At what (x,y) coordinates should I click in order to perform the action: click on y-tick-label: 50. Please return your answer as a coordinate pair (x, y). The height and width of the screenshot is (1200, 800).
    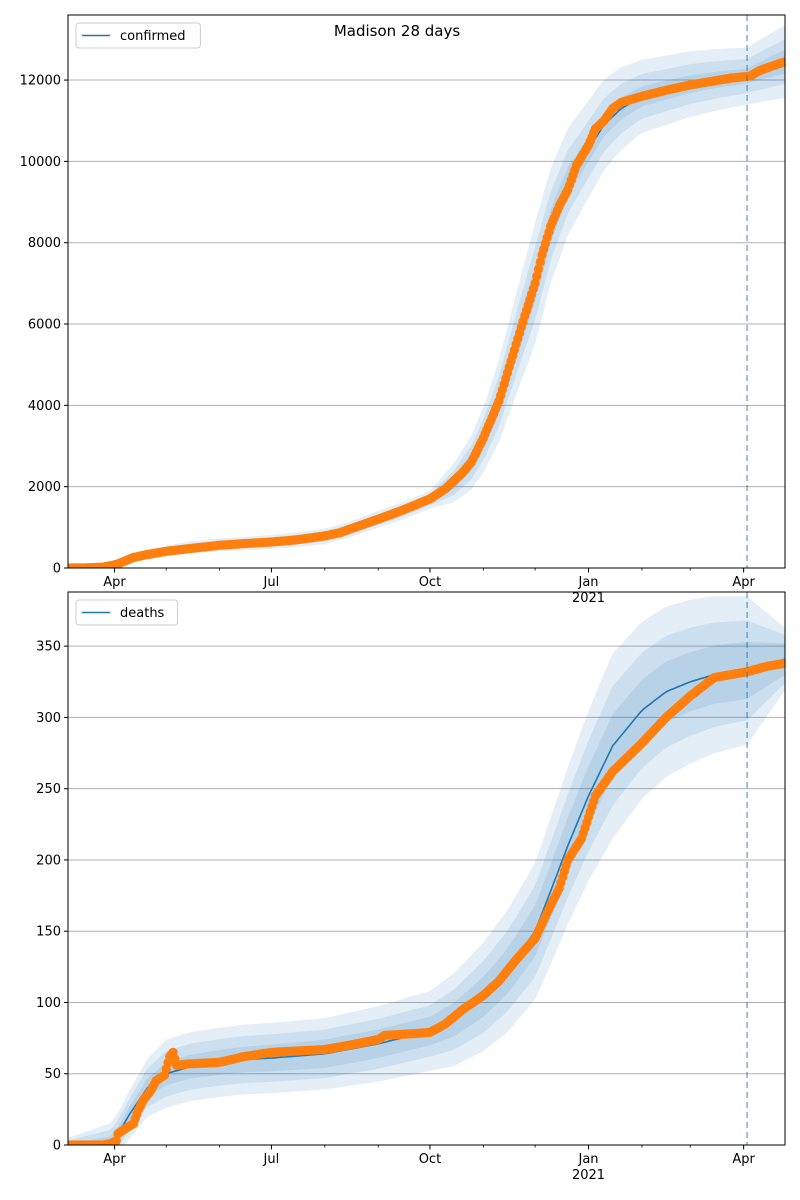
    Looking at the image, I should click on (52, 1074).